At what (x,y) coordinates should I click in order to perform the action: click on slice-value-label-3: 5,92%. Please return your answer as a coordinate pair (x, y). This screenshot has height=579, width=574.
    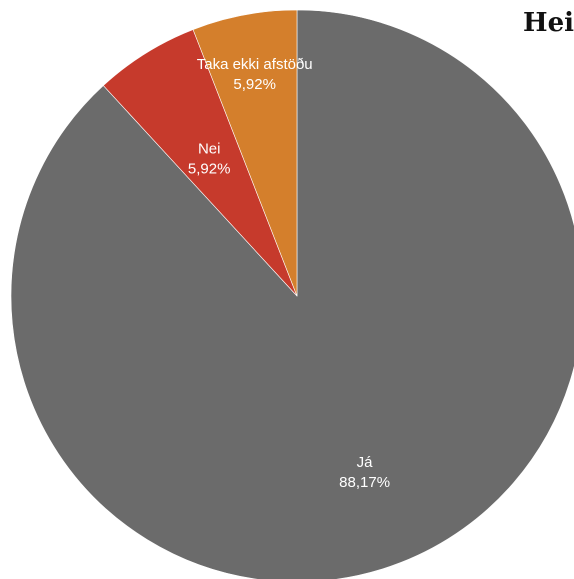
    Looking at the image, I should click on (254, 84).